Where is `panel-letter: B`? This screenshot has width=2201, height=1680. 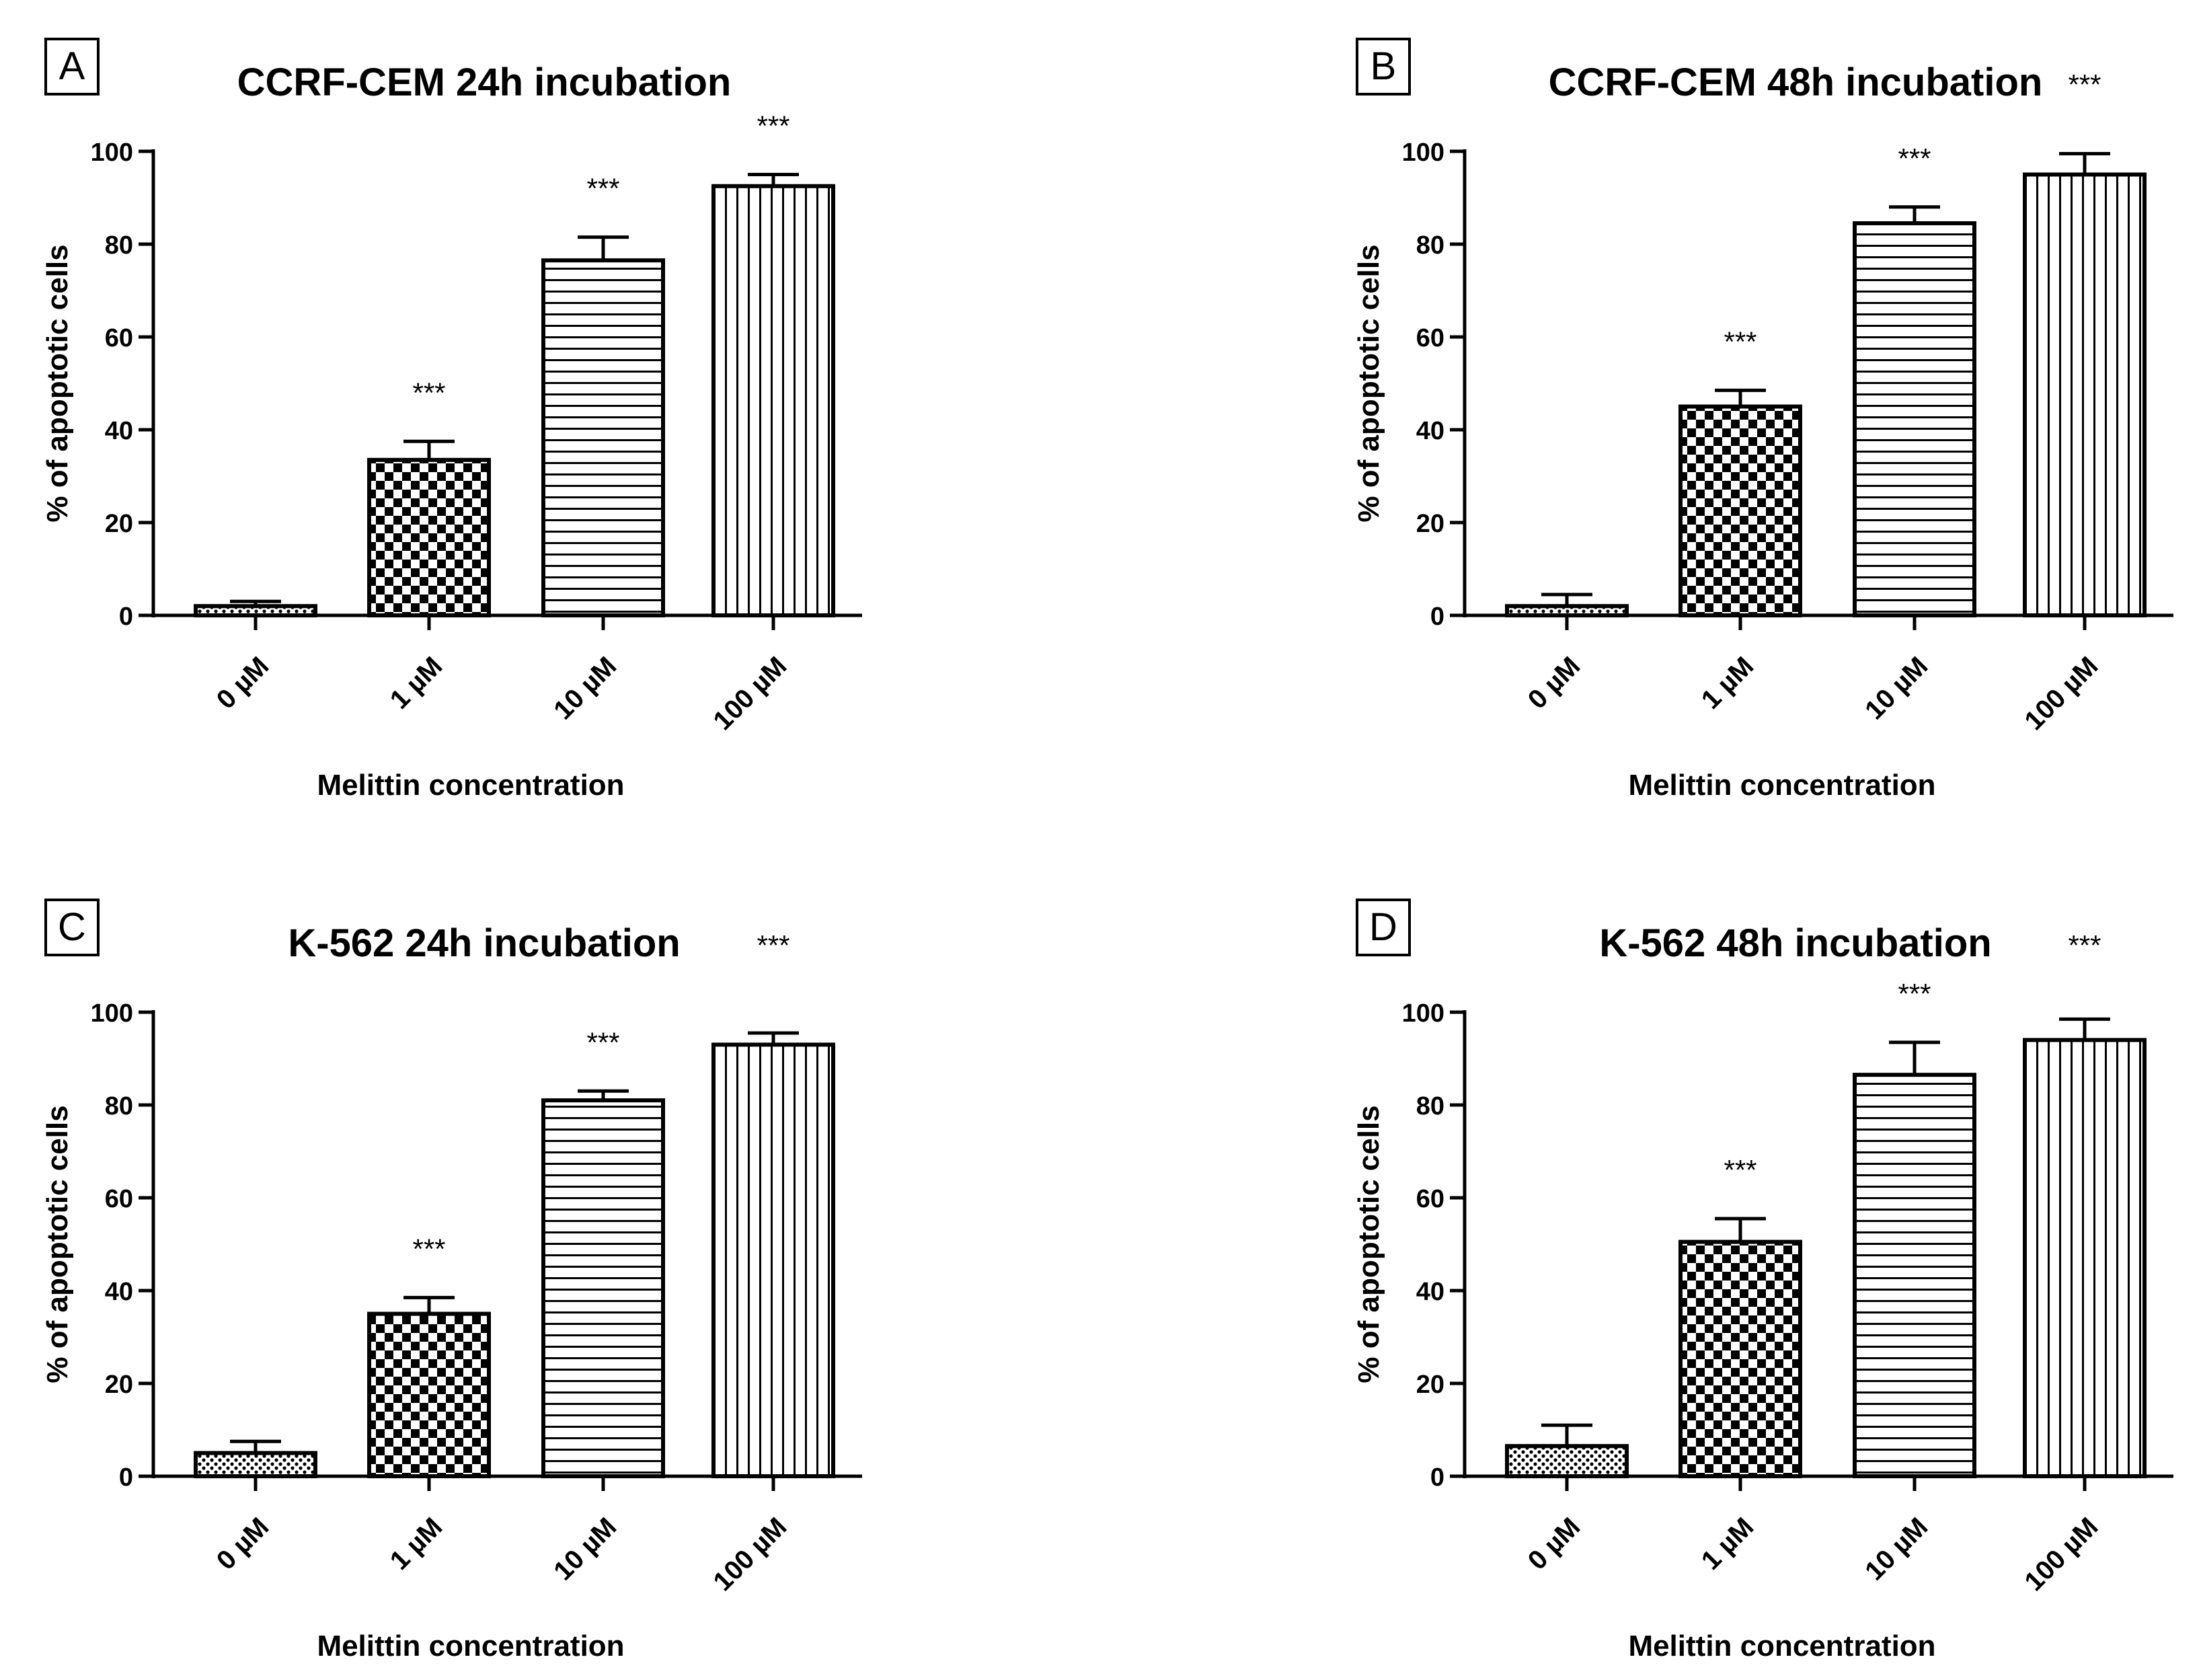
panel-letter: B is located at coordinates (1384, 66).